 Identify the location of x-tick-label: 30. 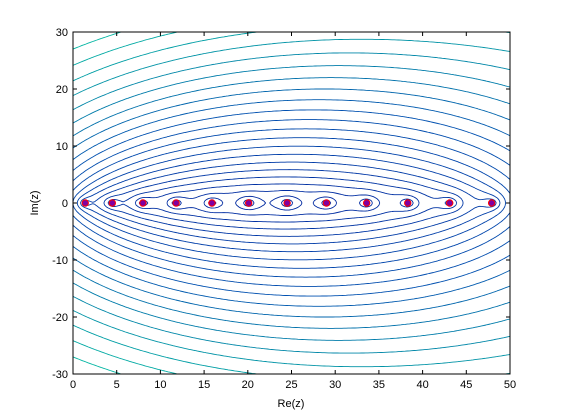
(335, 385).